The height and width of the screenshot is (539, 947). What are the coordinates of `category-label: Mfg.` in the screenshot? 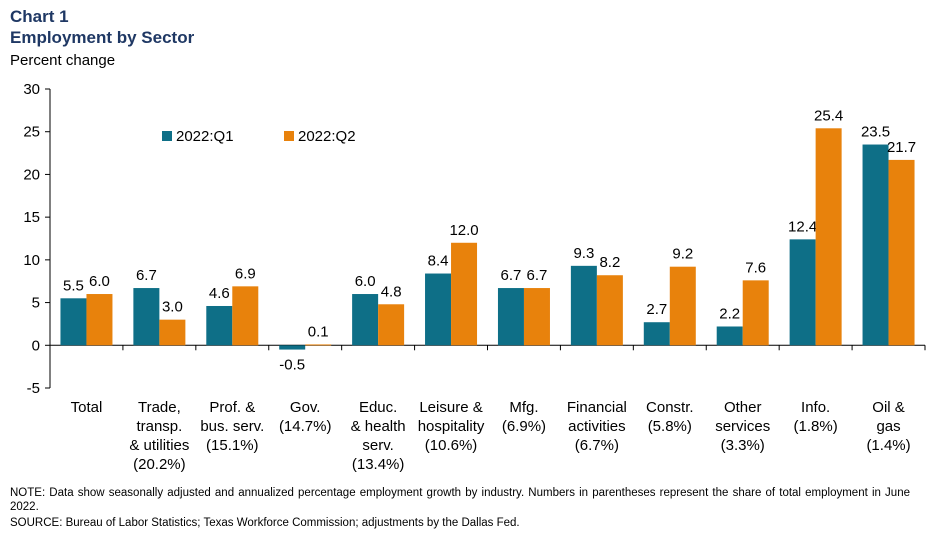 It's located at (523, 407).